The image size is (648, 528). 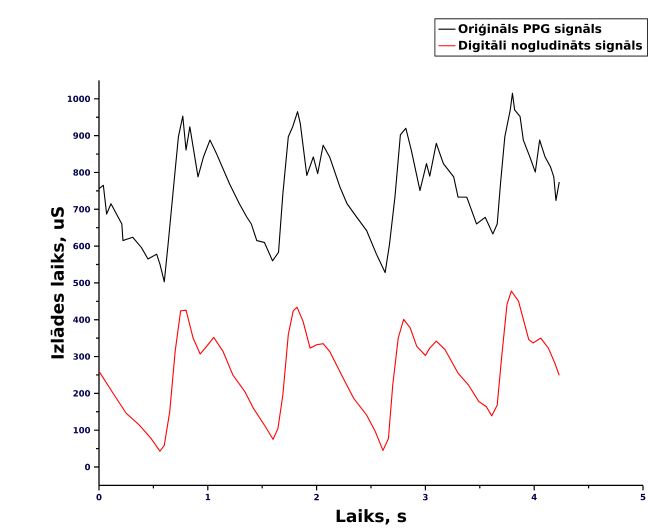 I want to click on x-tick-label: 1, so click(x=208, y=497).